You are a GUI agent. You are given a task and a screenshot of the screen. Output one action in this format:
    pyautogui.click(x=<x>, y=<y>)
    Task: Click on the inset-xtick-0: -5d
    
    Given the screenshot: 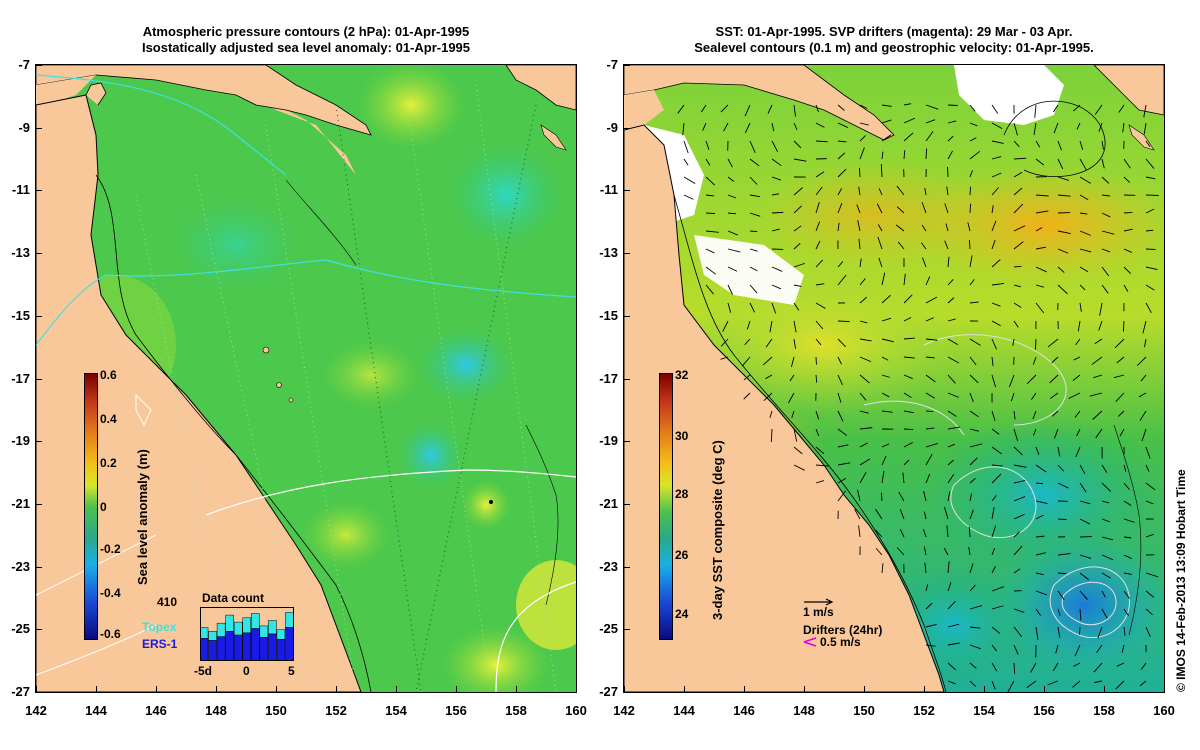 What is the action you would take?
    pyautogui.click(x=203, y=671)
    